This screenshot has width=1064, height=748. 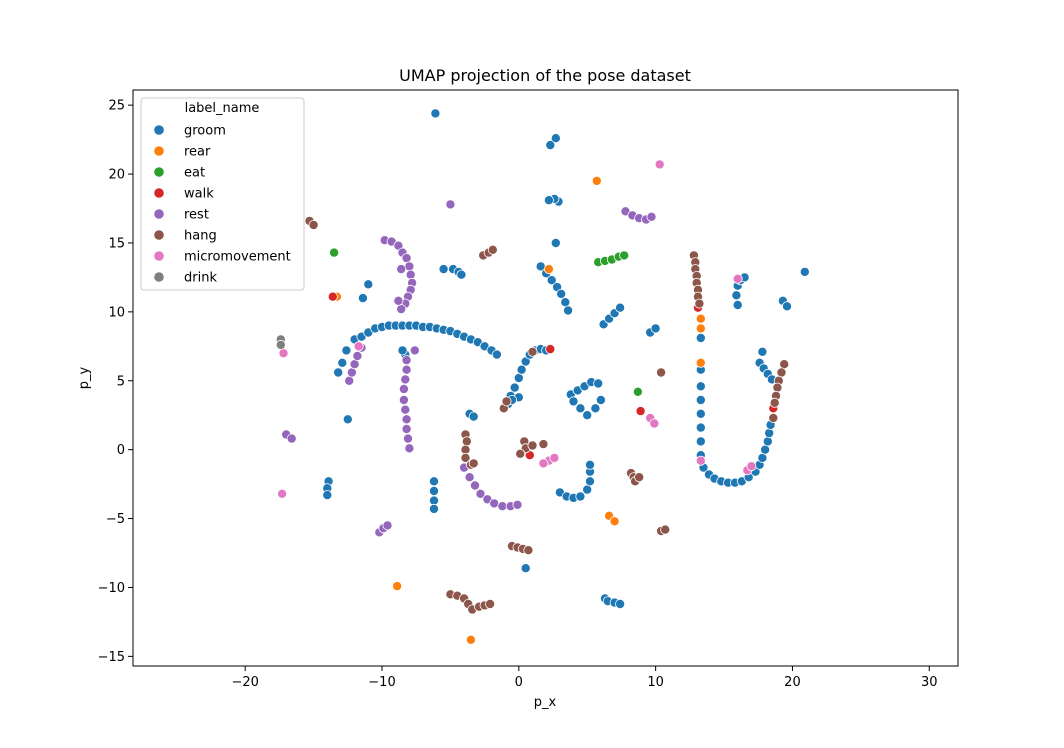 What do you see at coordinates (200, 236) in the screenshot?
I see `legend-label-hang: hang` at bounding box center [200, 236].